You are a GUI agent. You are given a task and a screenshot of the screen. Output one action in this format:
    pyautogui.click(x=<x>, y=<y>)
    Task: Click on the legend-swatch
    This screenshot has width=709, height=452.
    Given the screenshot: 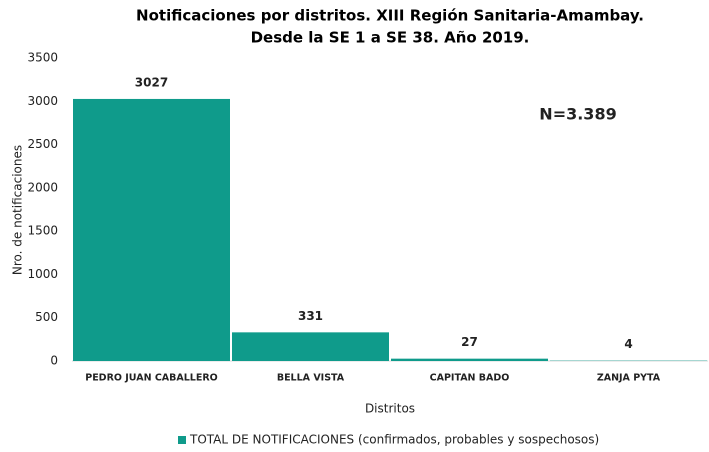 What is the action you would take?
    pyautogui.click(x=182, y=440)
    